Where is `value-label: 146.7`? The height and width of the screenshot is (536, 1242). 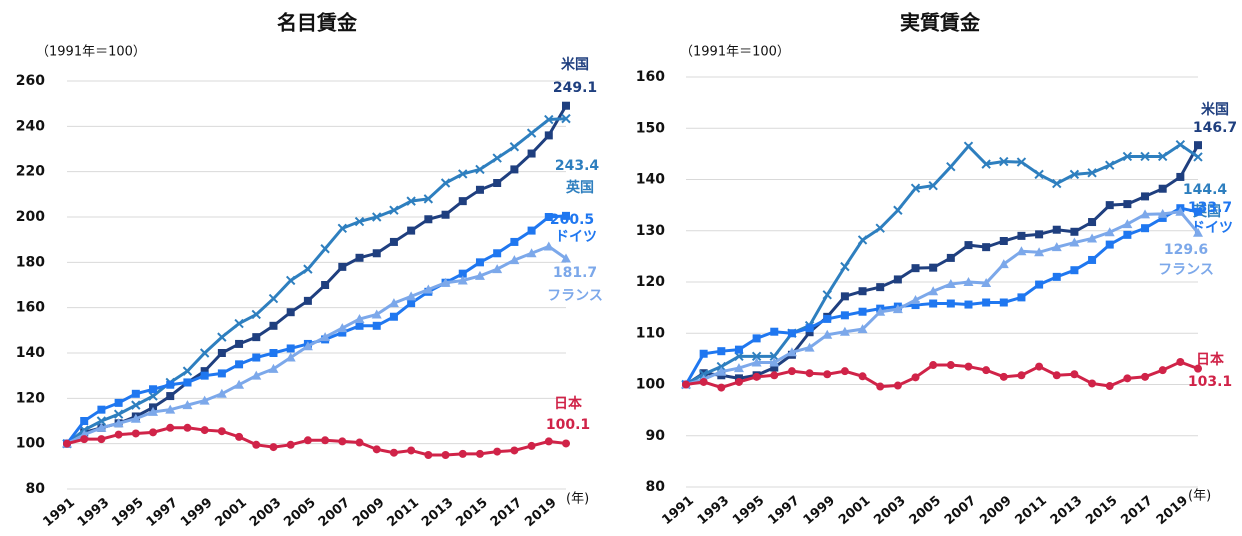
value-label: 146.7 is located at coordinates (1215, 128).